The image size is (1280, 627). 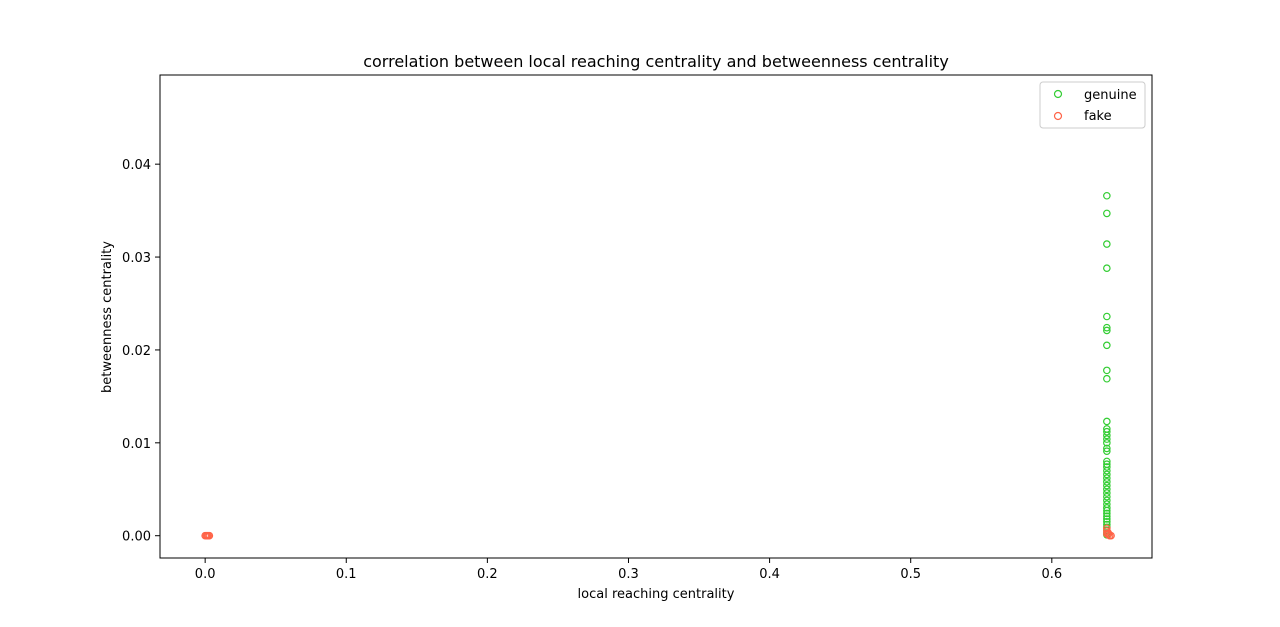 What do you see at coordinates (1107, 365) in the screenshot?
I see `series-genuine` at bounding box center [1107, 365].